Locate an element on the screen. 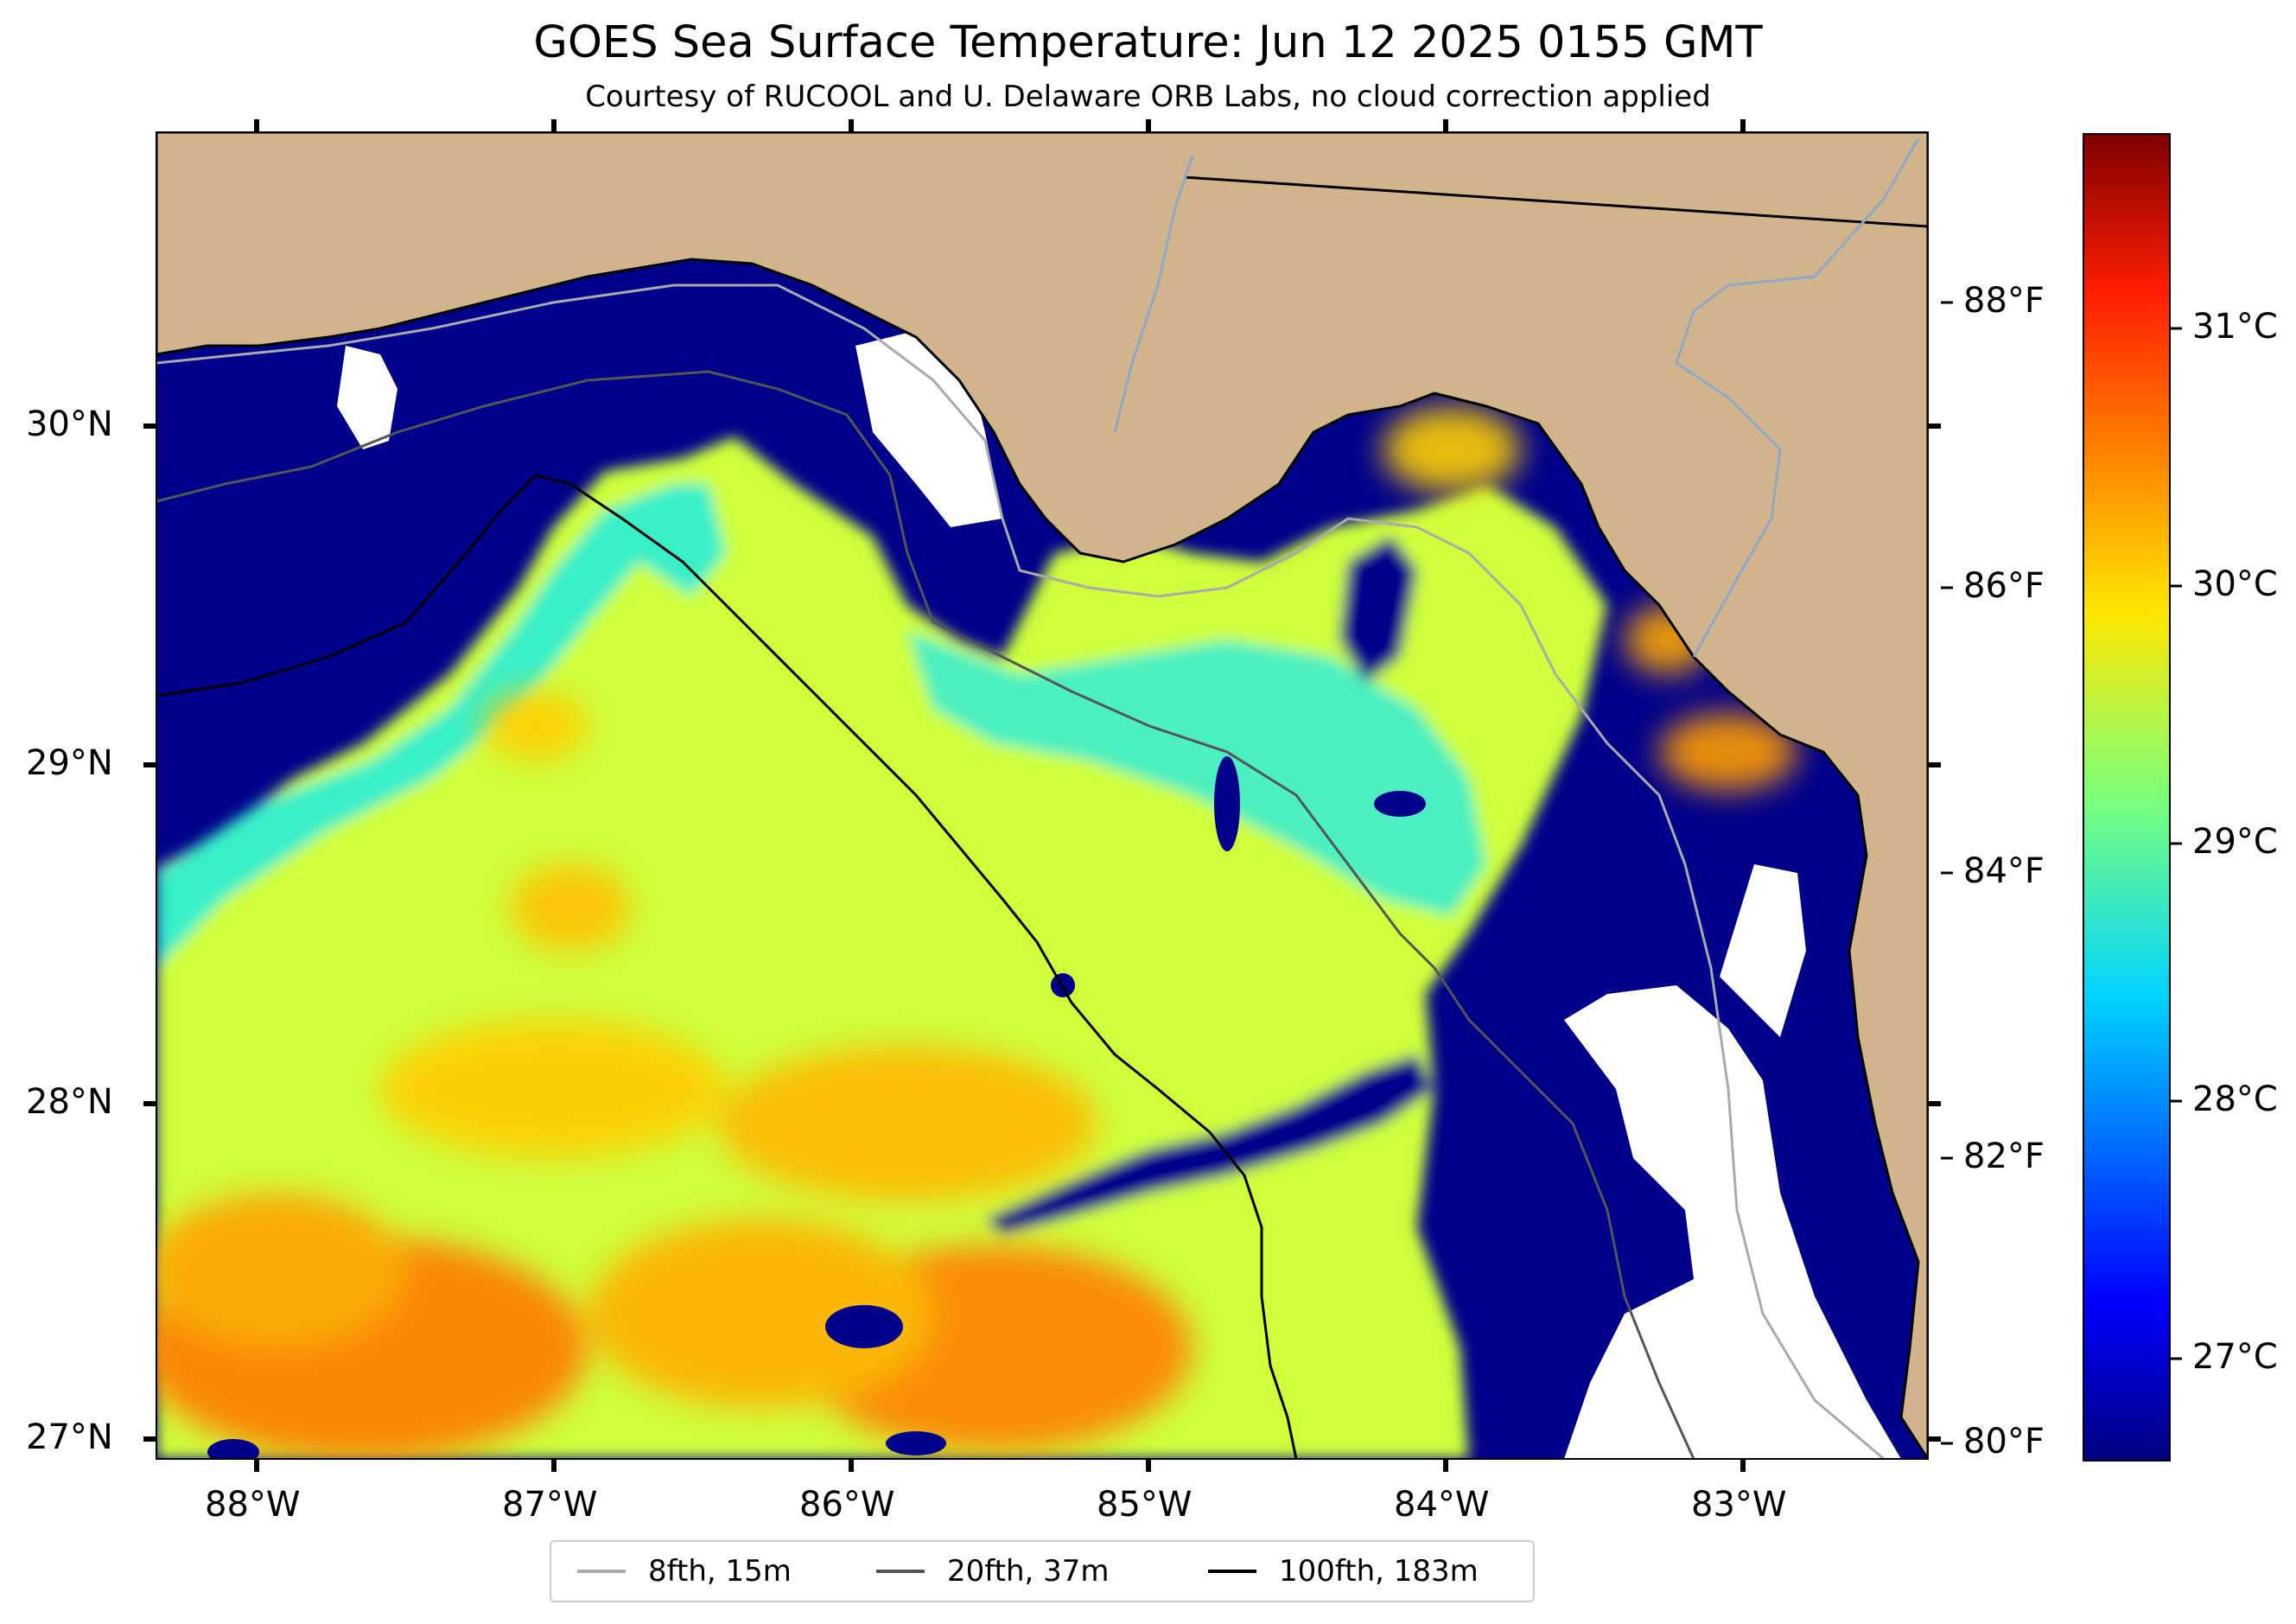 The height and width of the screenshot is (1624, 2296). fahrenheit-label: 84°F is located at coordinates (2004, 871).